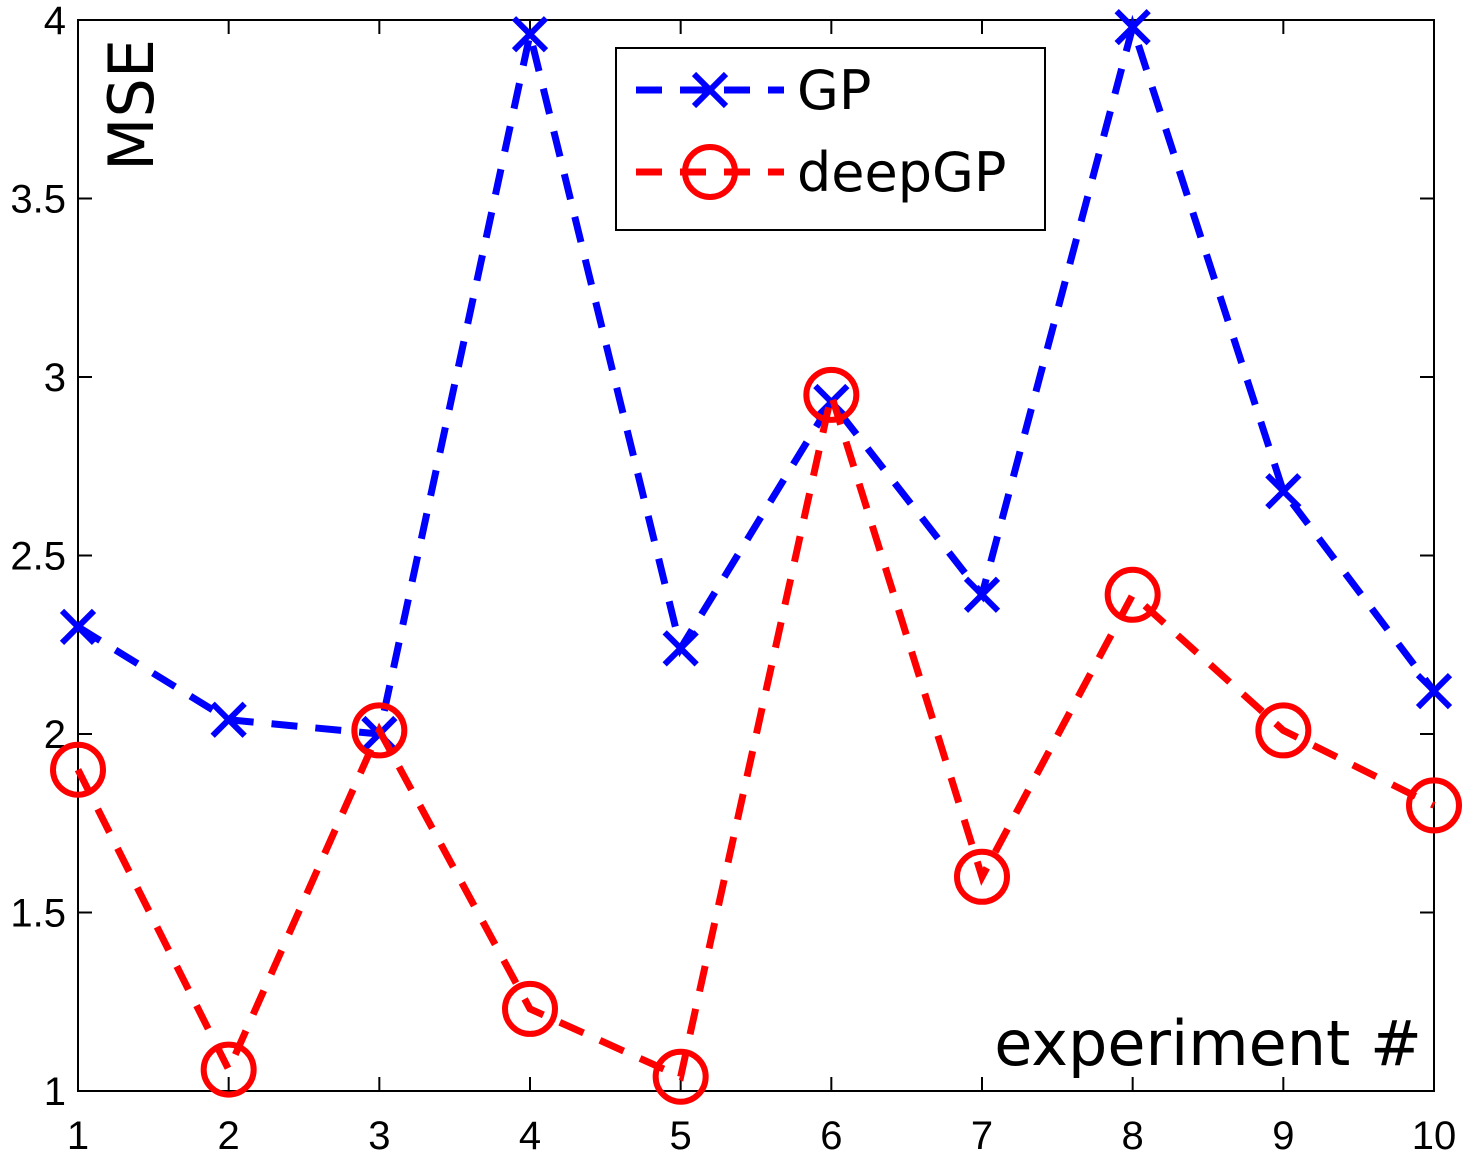  What do you see at coordinates (681, 1133) in the screenshot?
I see `x-tick-label: 5` at bounding box center [681, 1133].